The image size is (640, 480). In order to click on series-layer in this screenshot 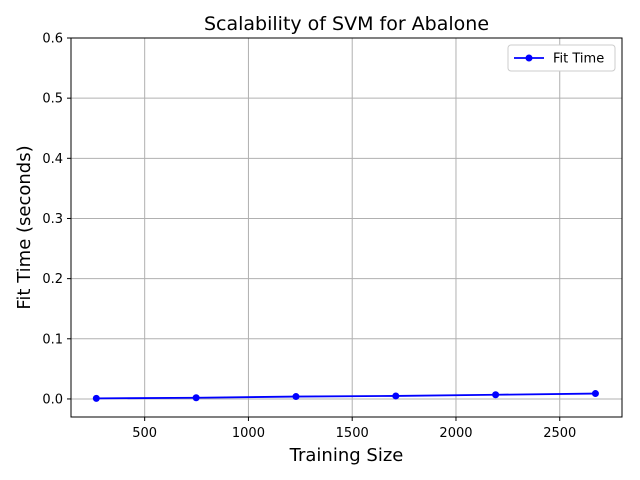, I will do `click(345, 396)`.